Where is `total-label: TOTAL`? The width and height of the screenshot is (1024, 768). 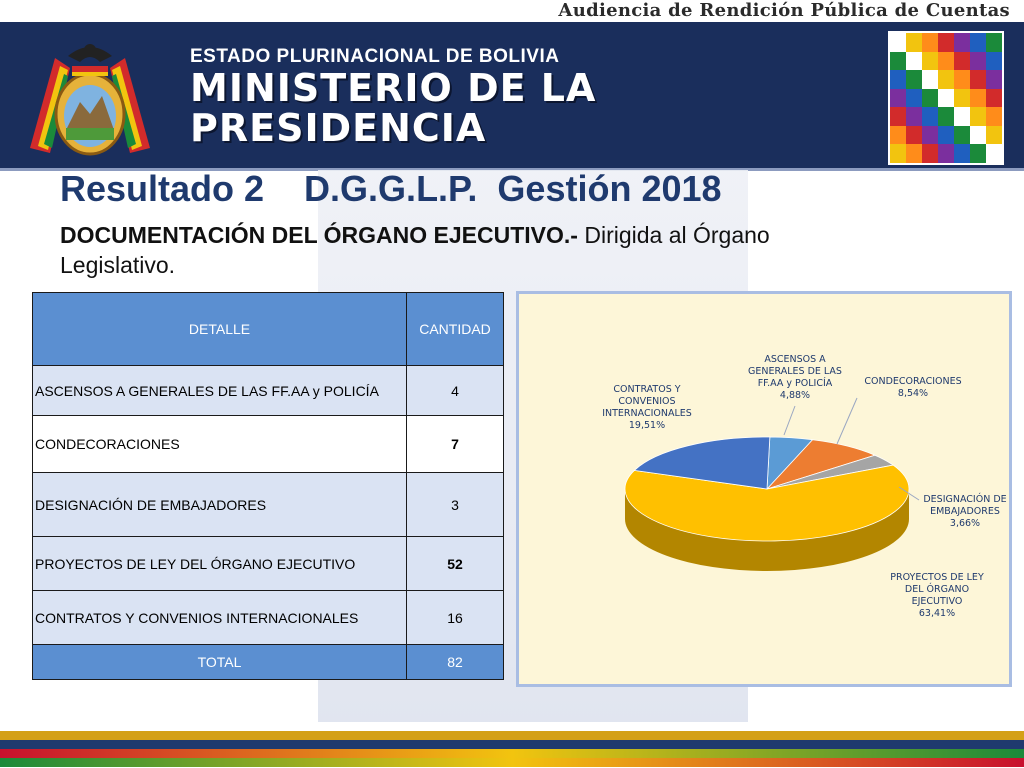
total-label: TOTAL is located at coordinates (219, 662).